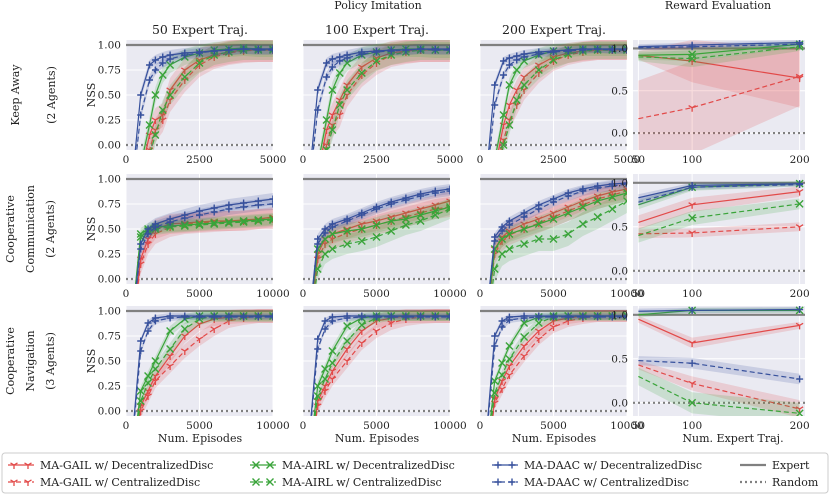 The width and height of the screenshot is (830, 494). Describe the element at coordinates (450, 160) in the screenshot. I see `panel-r1-c2-xtick-2: 5000` at that location.